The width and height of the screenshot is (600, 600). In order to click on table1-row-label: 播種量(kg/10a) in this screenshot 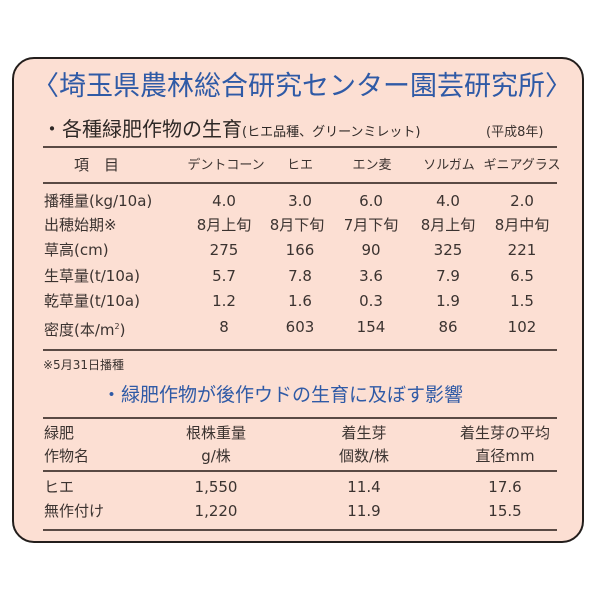, I will do `click(98, 201)`.